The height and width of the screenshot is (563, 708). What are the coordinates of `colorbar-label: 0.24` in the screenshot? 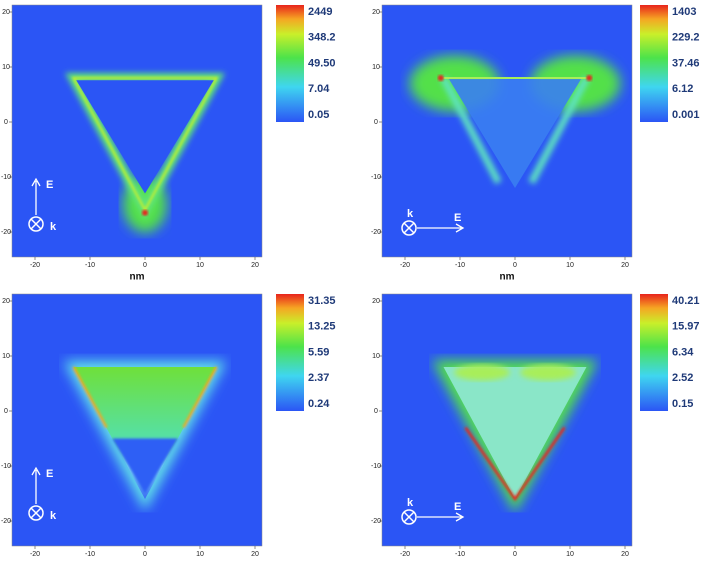 It's located at (319, 404).